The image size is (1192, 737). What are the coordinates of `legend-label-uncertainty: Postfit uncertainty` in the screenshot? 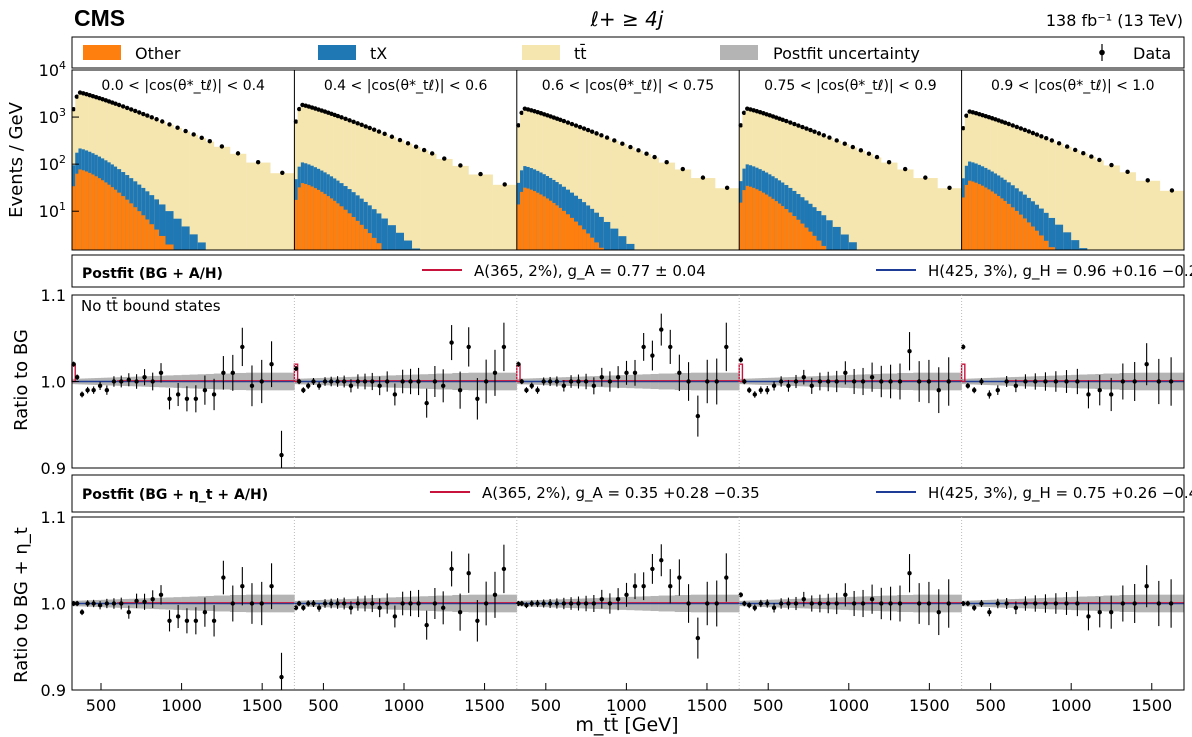 It's located at (846, 53).